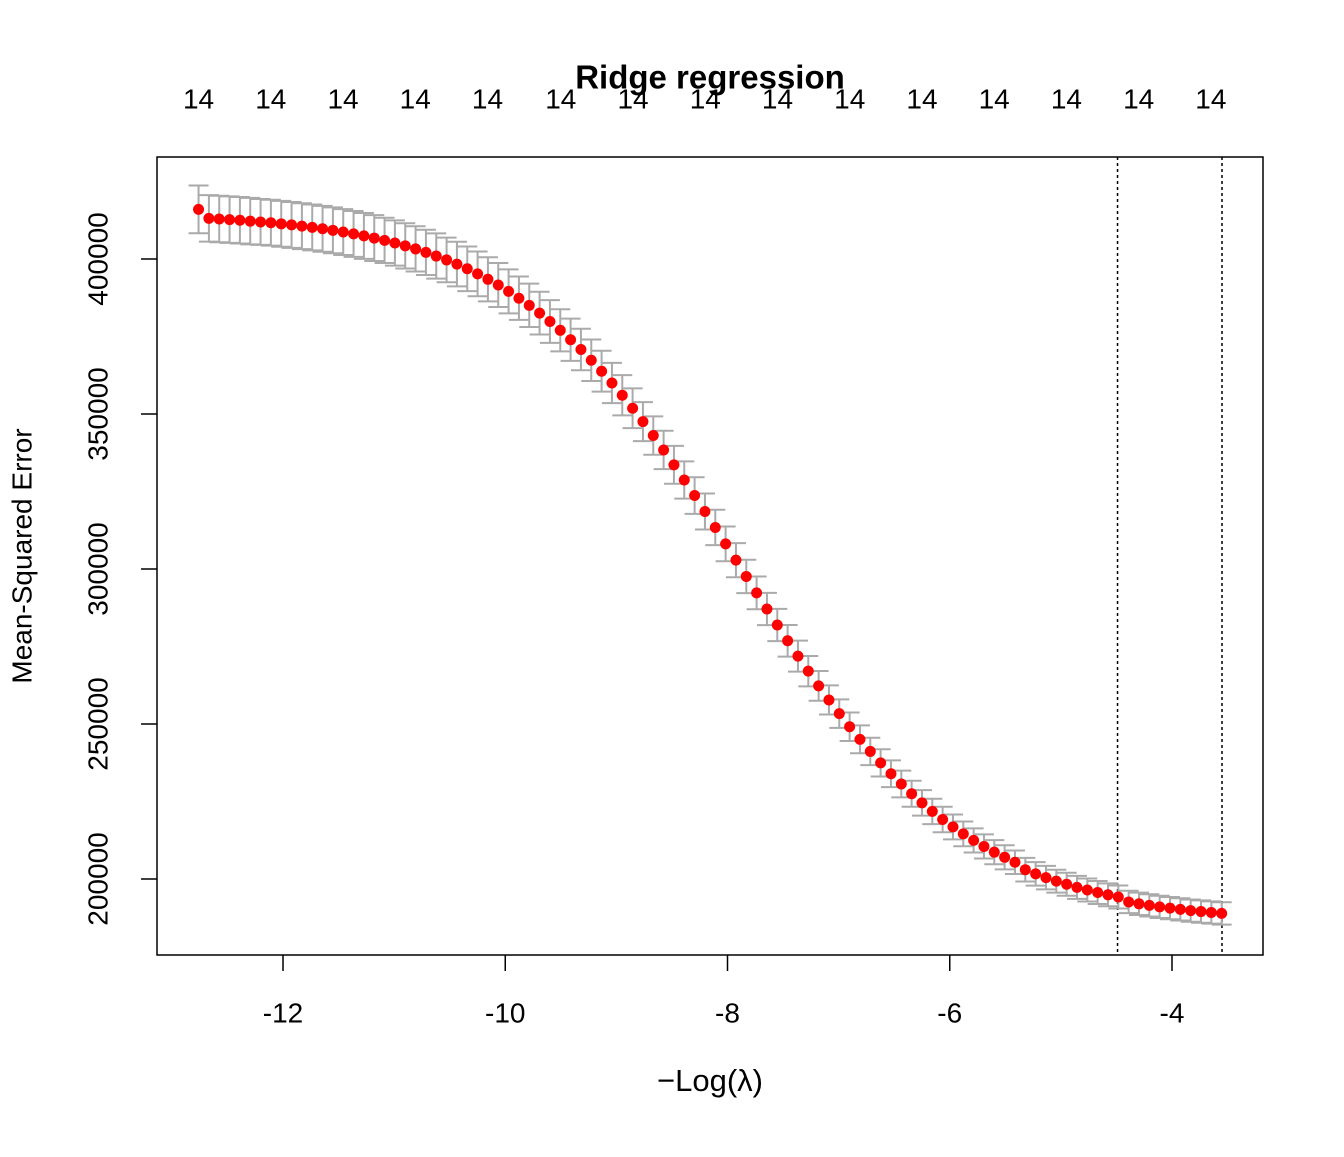 The width and height of the screenshot is (1344, 1157). Describe the element at coordinates (97, 723) in the screenshot. I see `y-tick-label: 250000` at that location.